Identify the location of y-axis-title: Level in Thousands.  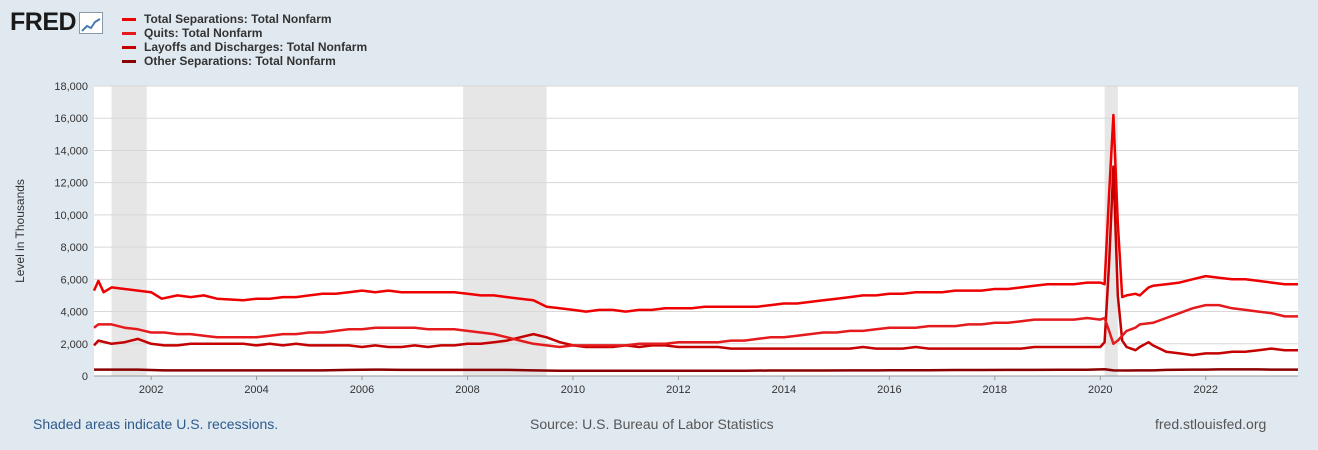
(20, 231).